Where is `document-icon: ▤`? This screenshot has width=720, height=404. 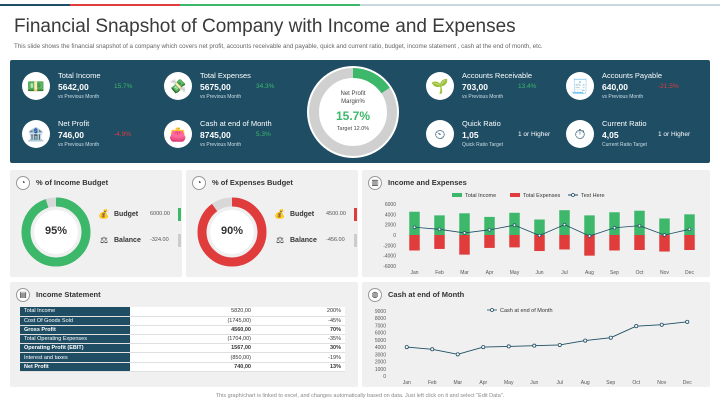
document-icon: ▤ is located at coordinates (23, 295).